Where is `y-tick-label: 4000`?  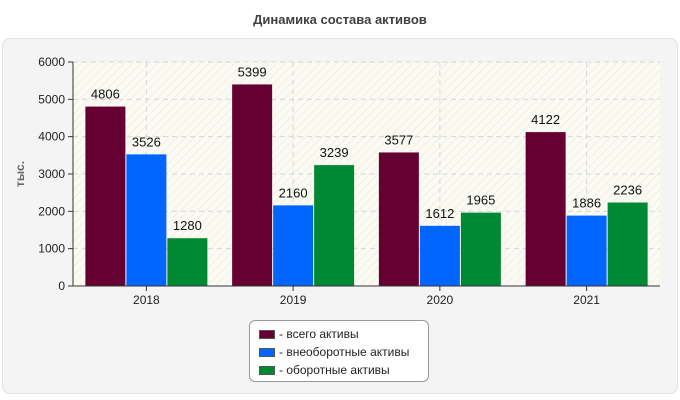
y-tick-label: 4000 is located at coordinates (51, 137).